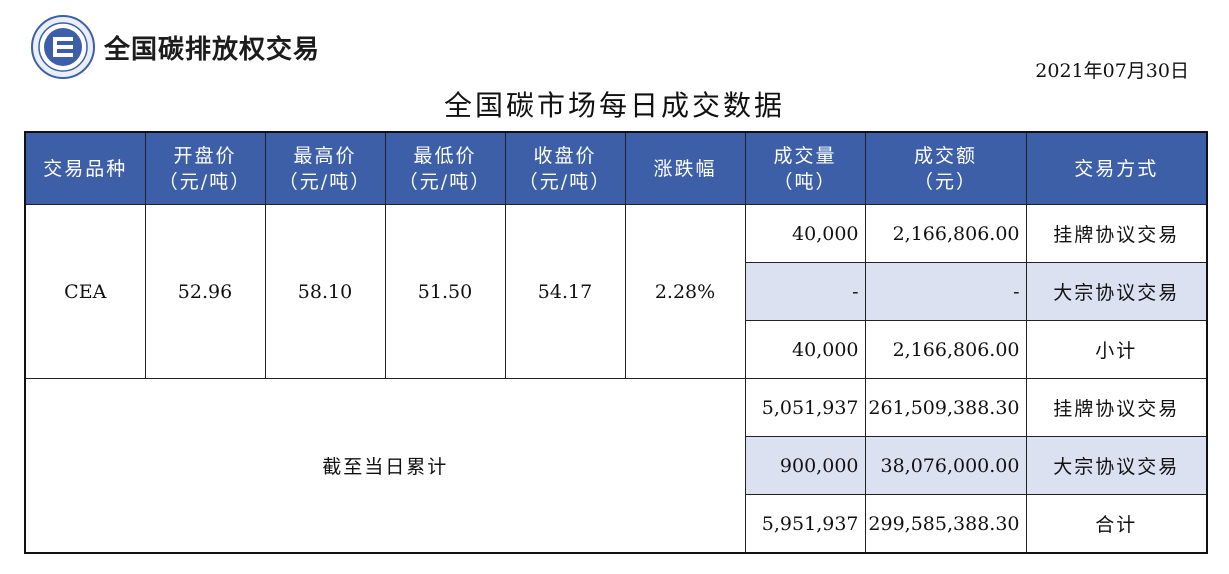  I want to click on cell-volume: 5,951,937, so click(805, 524).